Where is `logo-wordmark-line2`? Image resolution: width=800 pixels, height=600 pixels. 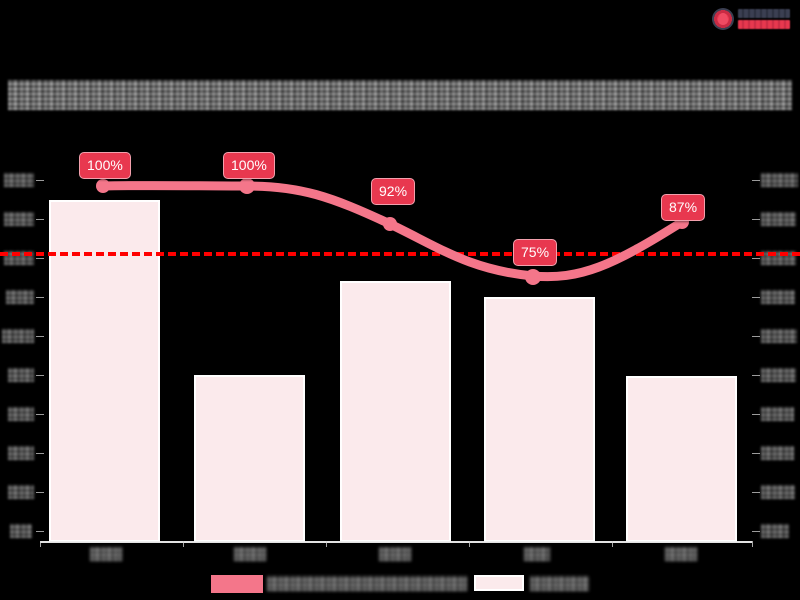 logo-wordmark-line2 is located at coordinates (764, 24).